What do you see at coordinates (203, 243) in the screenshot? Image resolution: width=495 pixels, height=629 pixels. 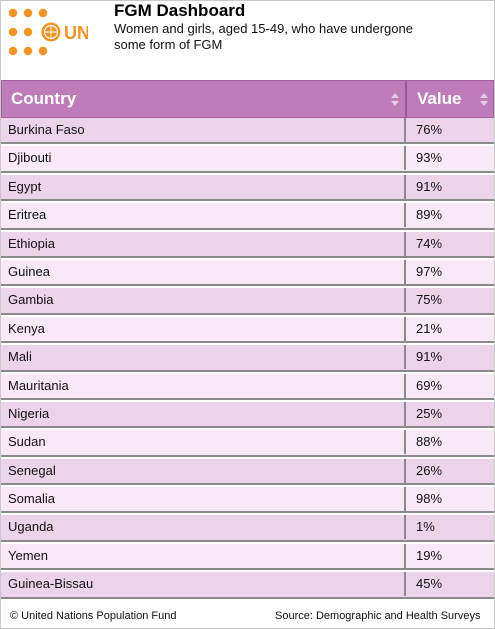 I see `country-cell: Ethiopia` at bounding box center [203, 243].